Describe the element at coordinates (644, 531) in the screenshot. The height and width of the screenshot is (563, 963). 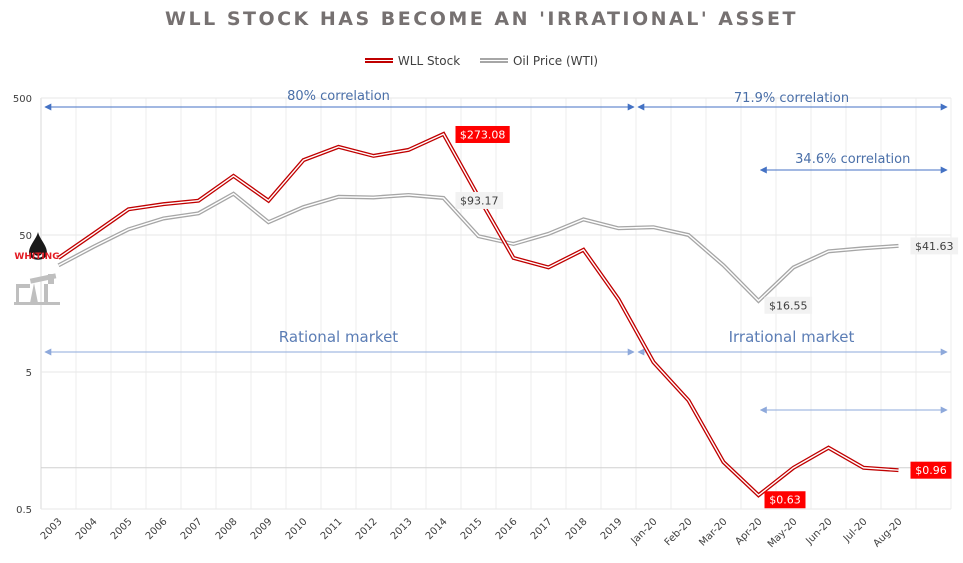
I see `x-tick-label: Jan-20` at that location.